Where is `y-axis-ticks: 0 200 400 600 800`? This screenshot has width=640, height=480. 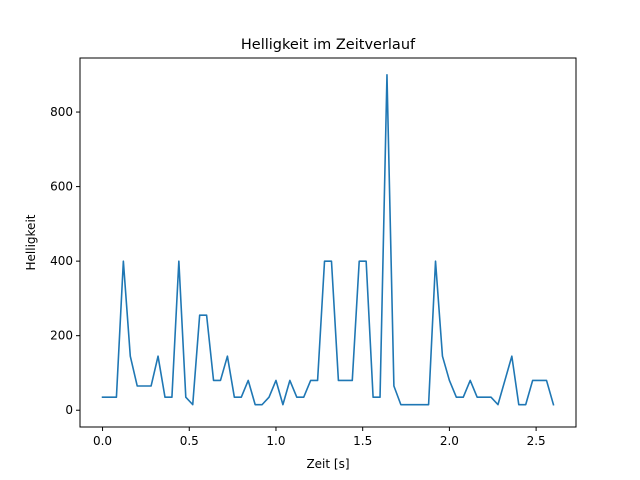 y-axis-ticks: 0 200 400 600 800 is located at coordinates (65, 261).